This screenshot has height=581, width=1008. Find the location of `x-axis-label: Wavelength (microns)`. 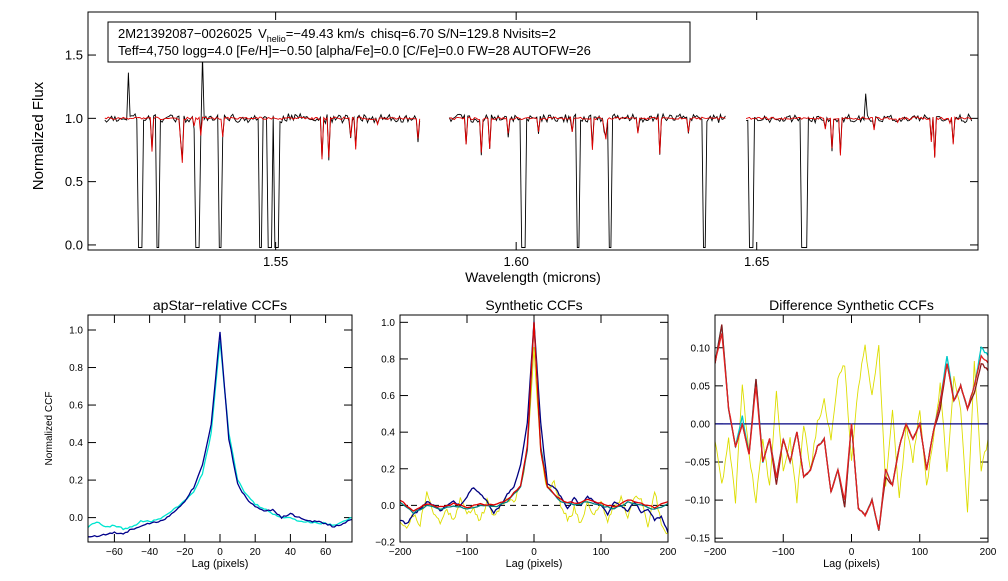

x-axis-label: Wavelength (microns) is located at coordinates (533, 277).